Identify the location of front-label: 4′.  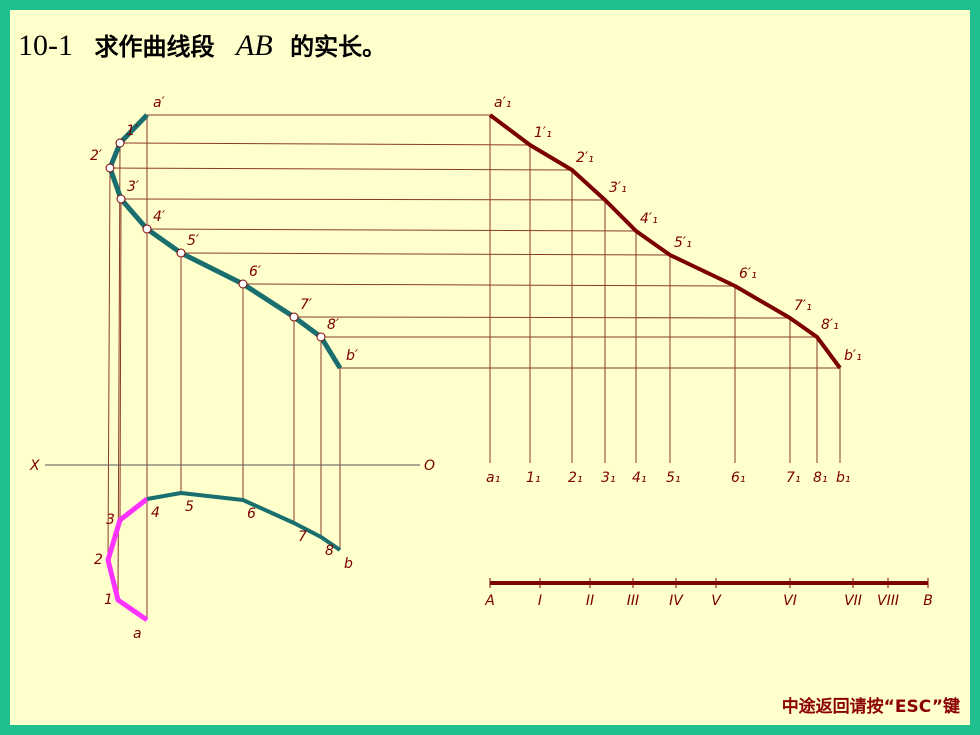
(159, 217).